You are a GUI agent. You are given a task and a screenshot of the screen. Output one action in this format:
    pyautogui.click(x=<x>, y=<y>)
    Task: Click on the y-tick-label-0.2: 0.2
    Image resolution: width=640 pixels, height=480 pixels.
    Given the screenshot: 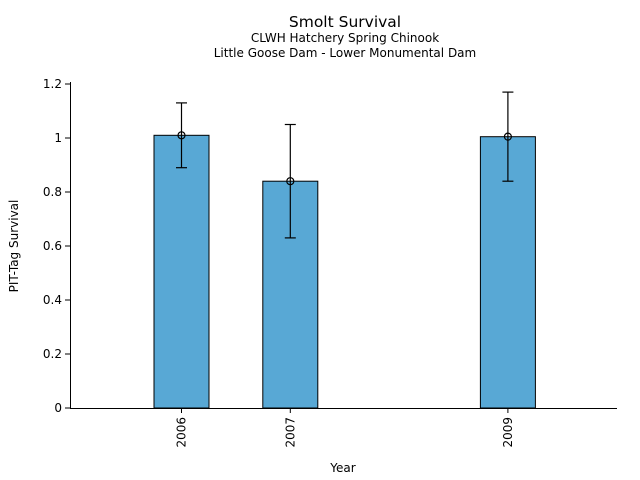 What is the action you would take?
    pyautogui.click(x=52, y=354)
    